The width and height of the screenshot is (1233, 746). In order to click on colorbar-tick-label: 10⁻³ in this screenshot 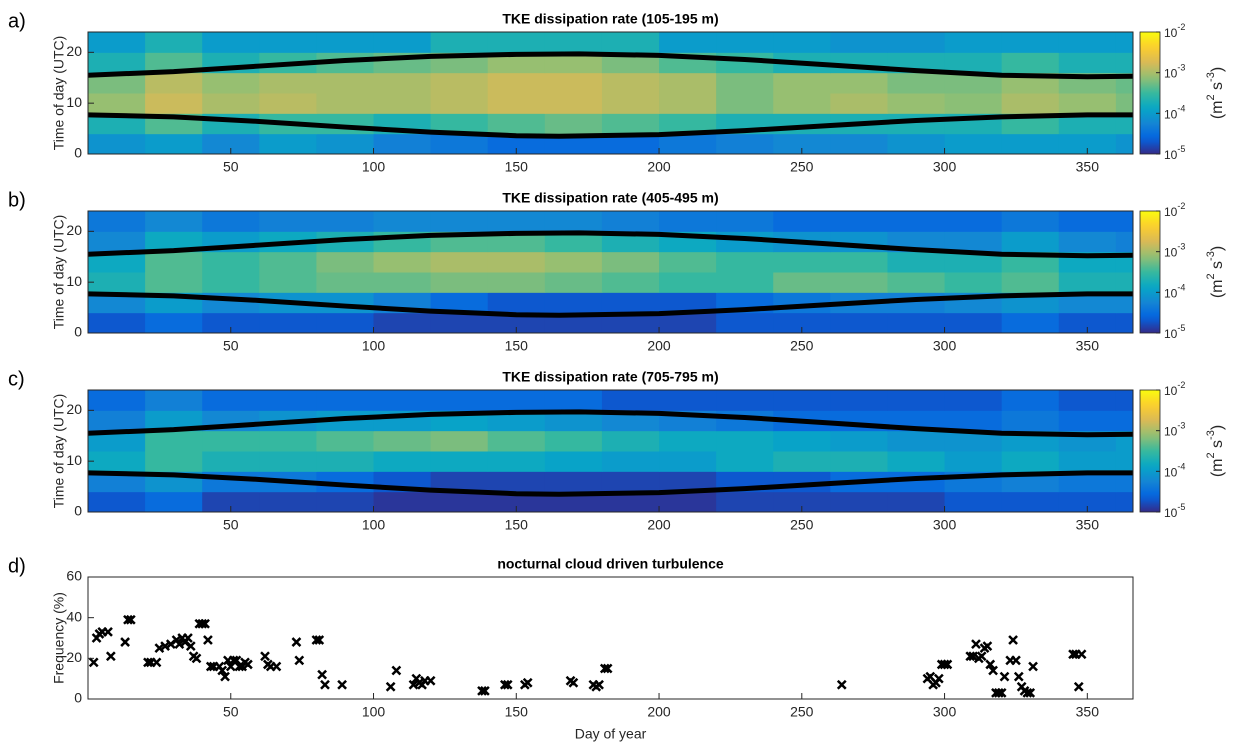, I will do `click(1174, 430)`.